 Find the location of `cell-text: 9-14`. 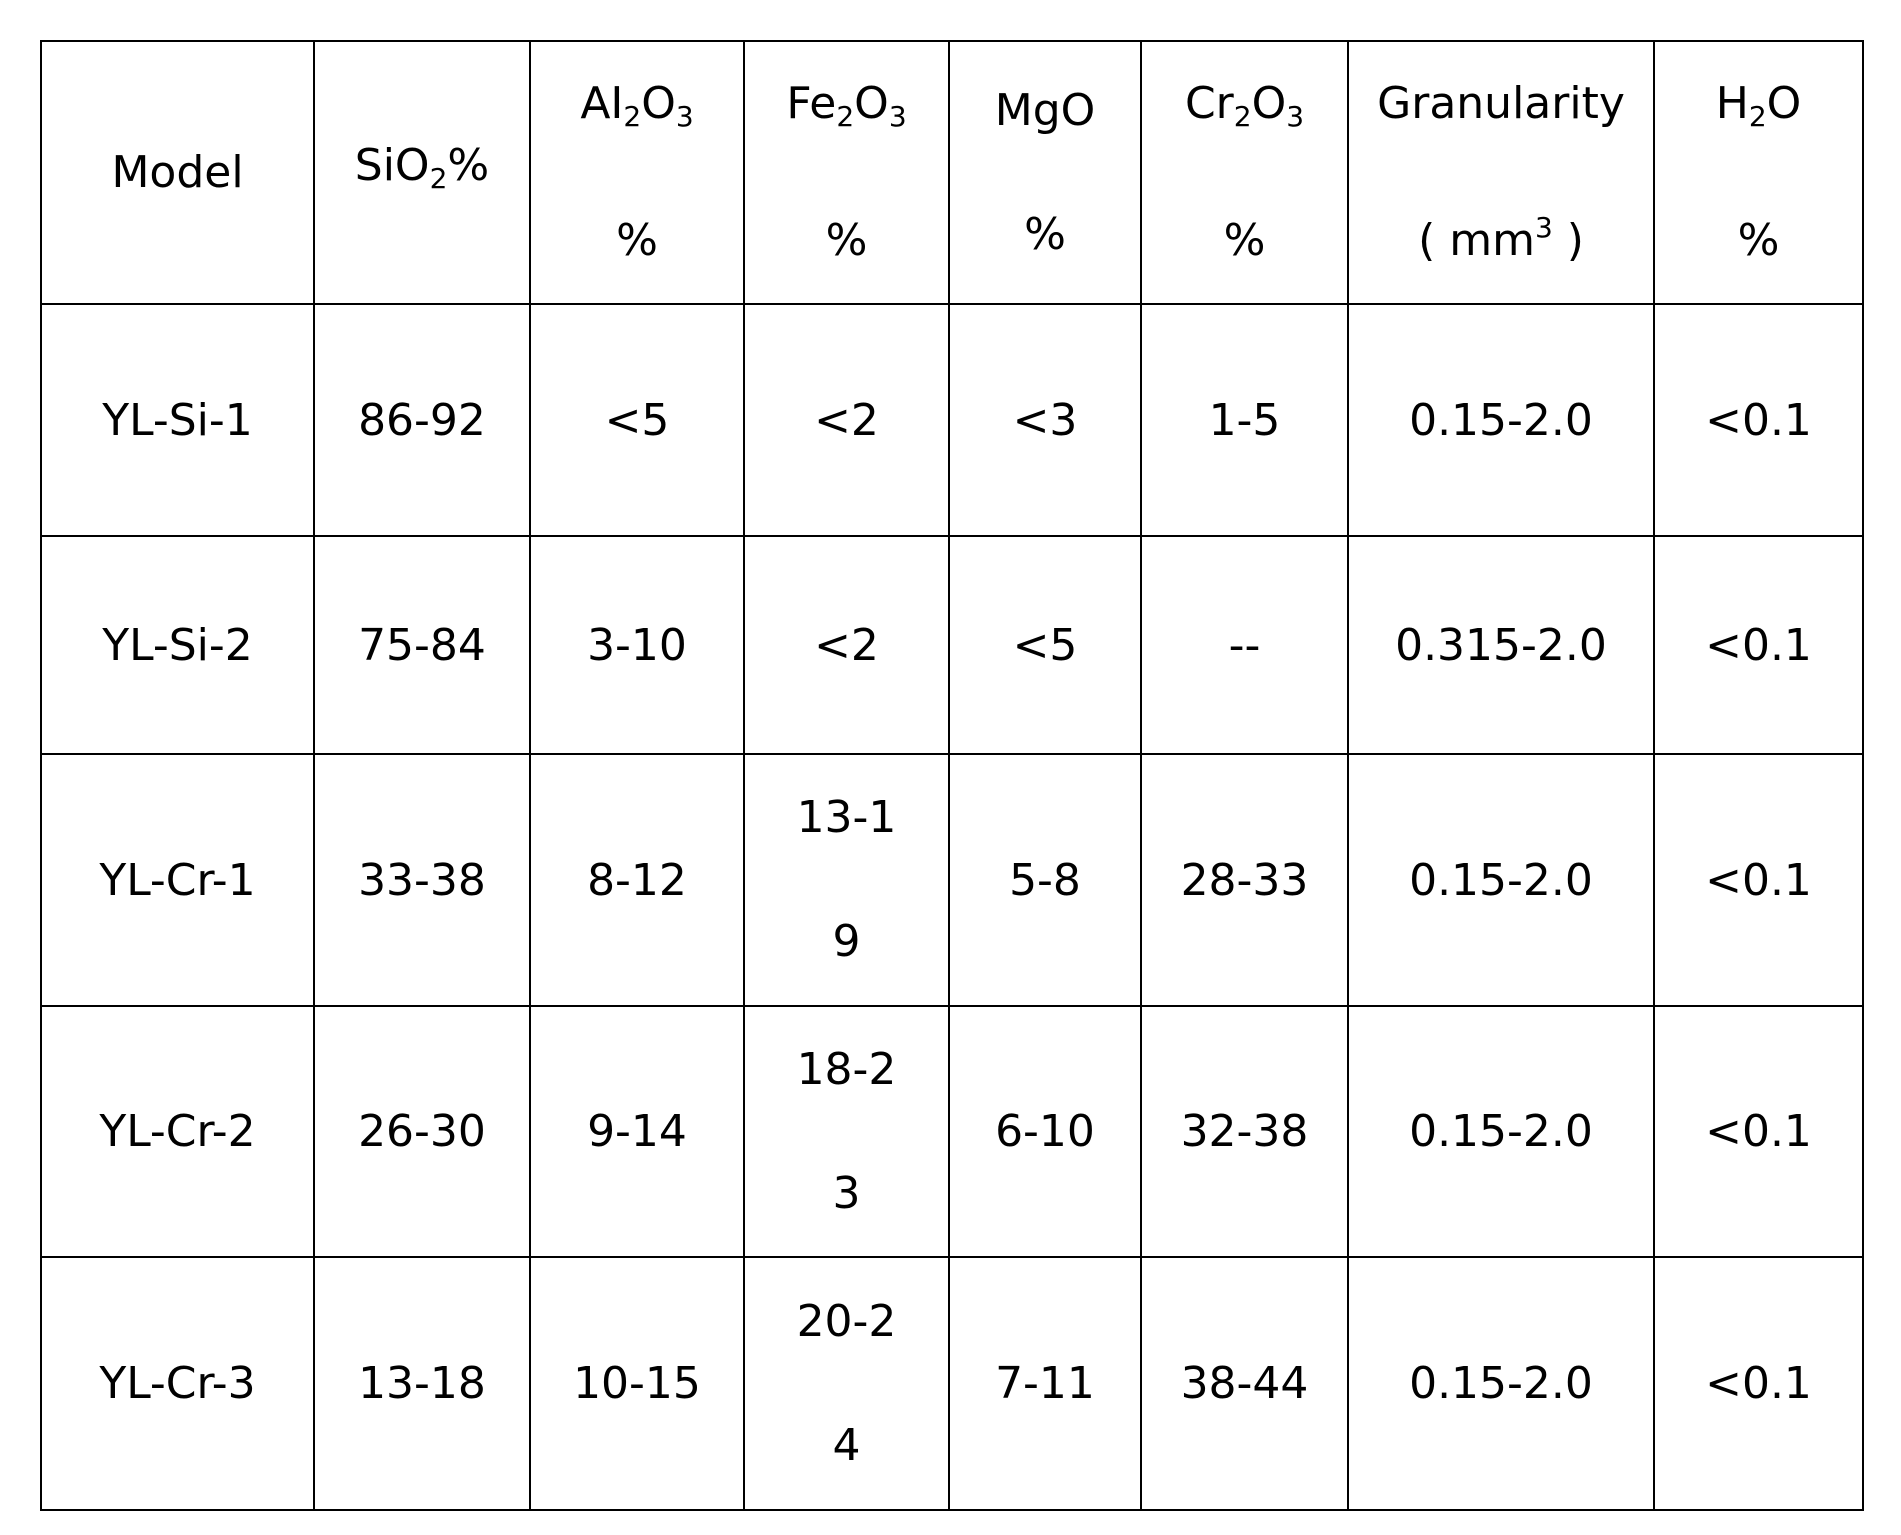

cell-text: 9-14 is located at coordinates (637, 1131).